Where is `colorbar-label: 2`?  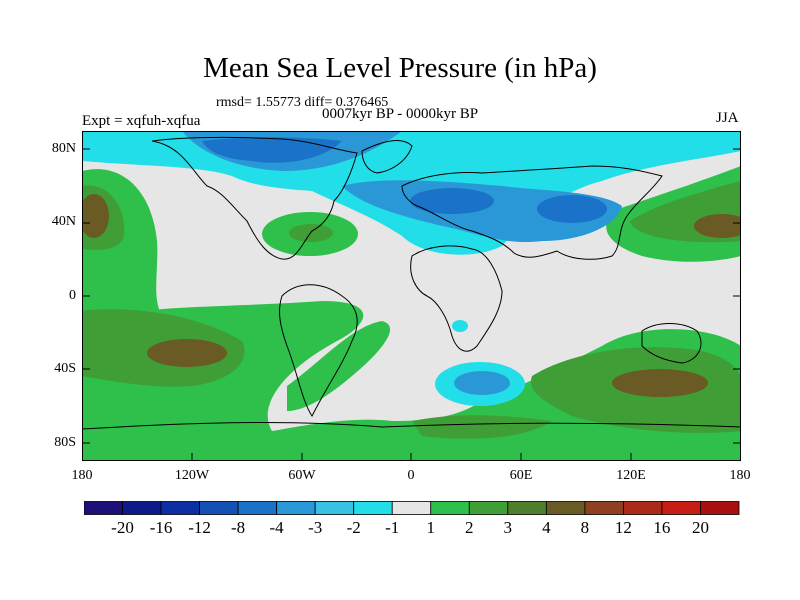
colorbar-label: 2 is located at coordinates (469, 527).